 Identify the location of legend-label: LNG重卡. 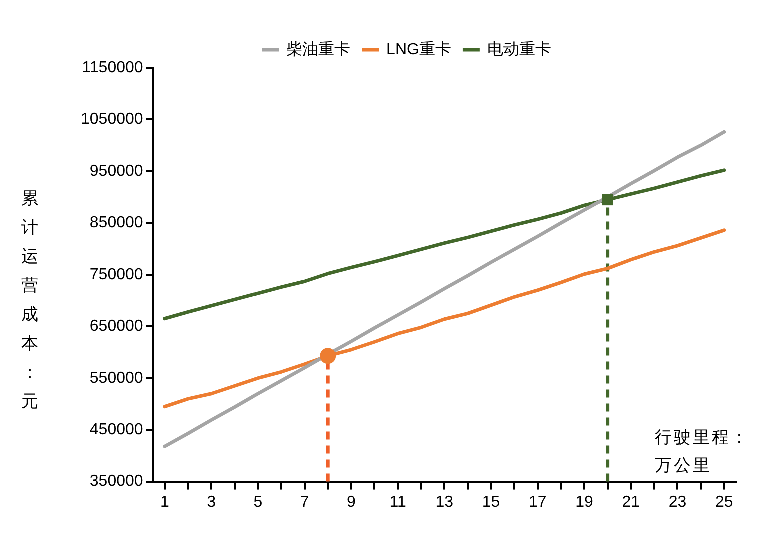
(419, 49).